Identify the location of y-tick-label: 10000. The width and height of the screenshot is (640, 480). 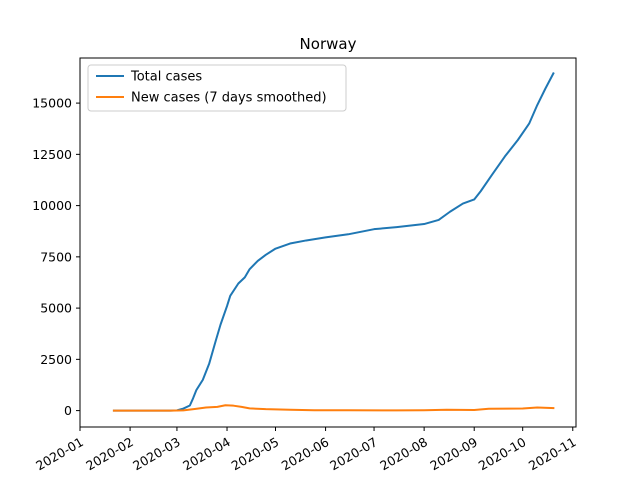
(52, 205).